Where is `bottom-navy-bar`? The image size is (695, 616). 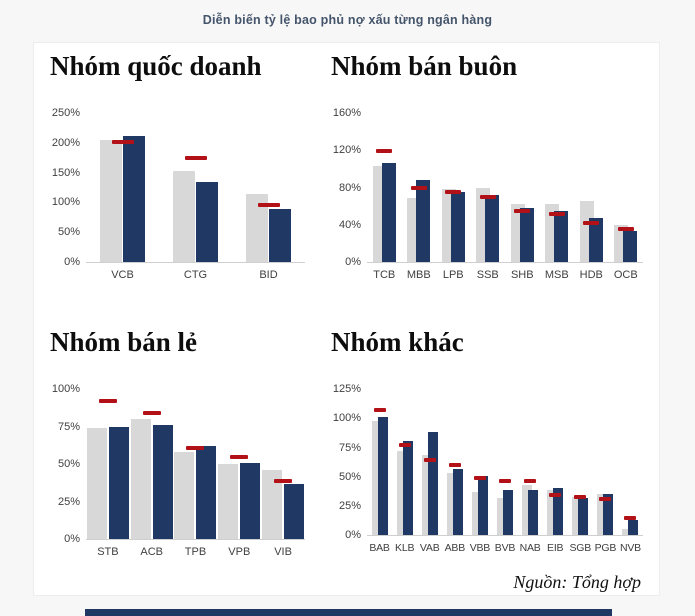
bottom-navy-bar is located at coordinates (348, 612).